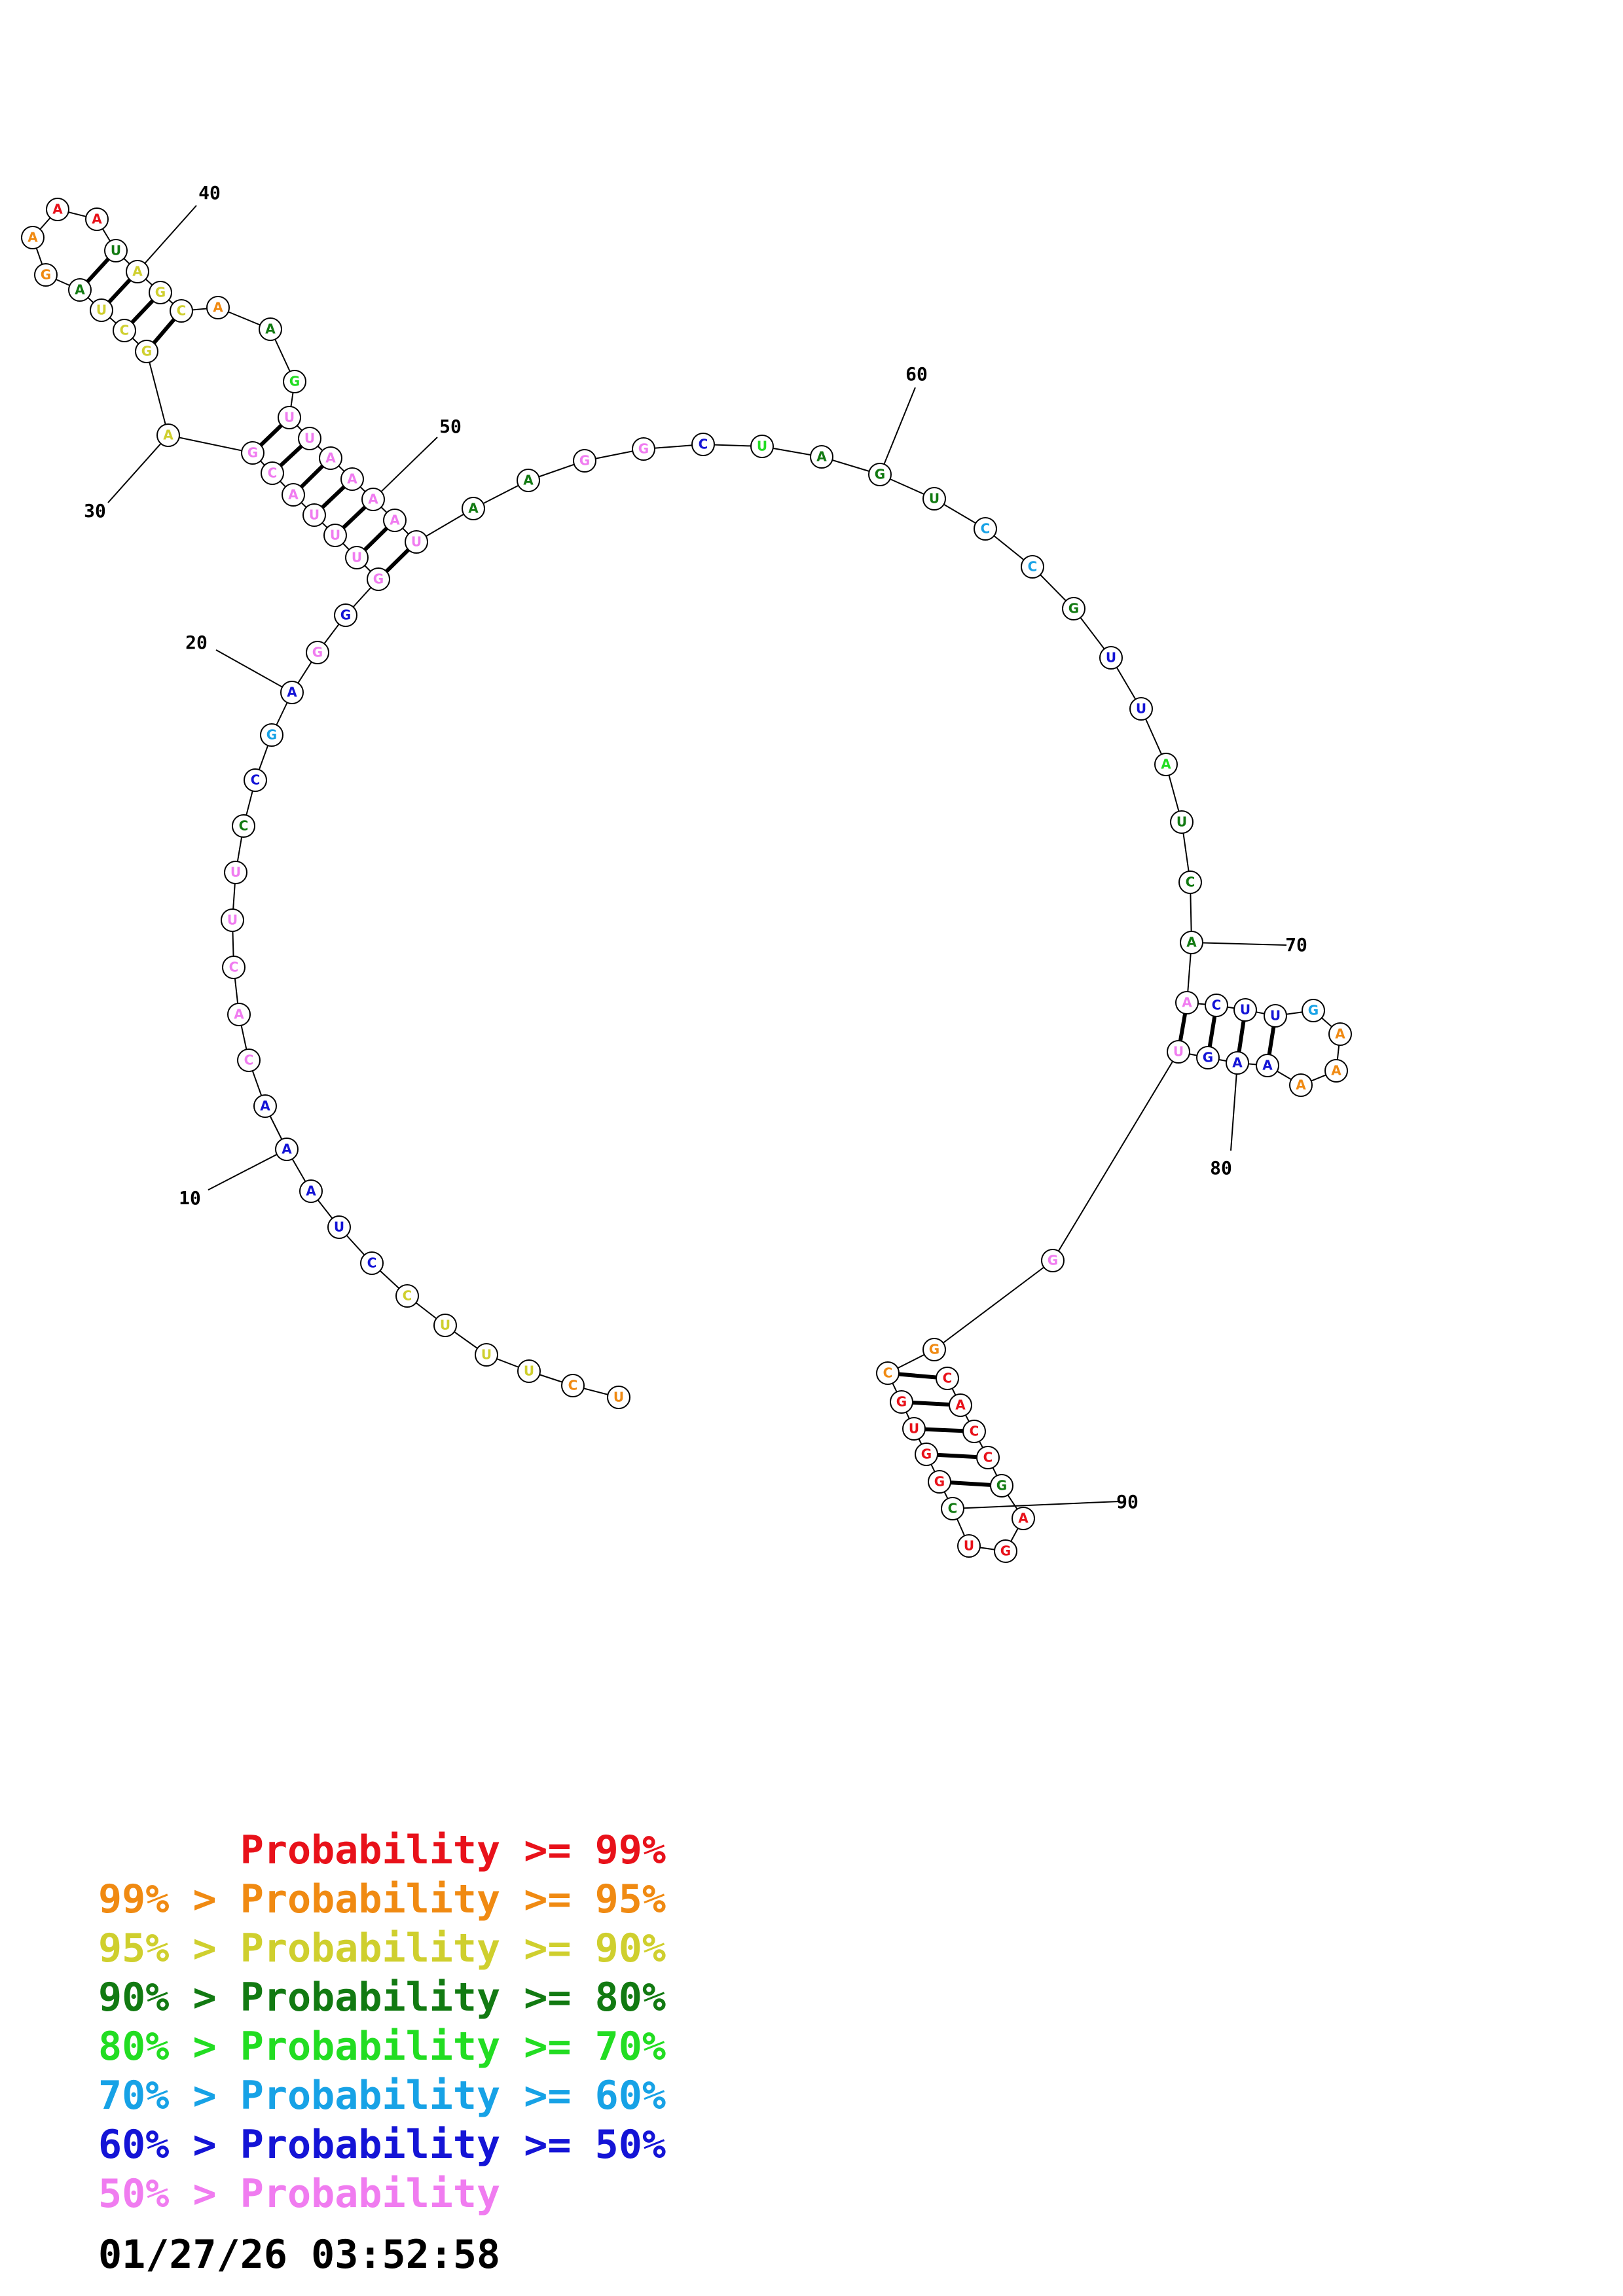 The image size is (1623, 2296). What do you see at coordinates (1221, 1168) in the screenshot?
I see `position-label: 80` at bounding box center [1221, 1168].